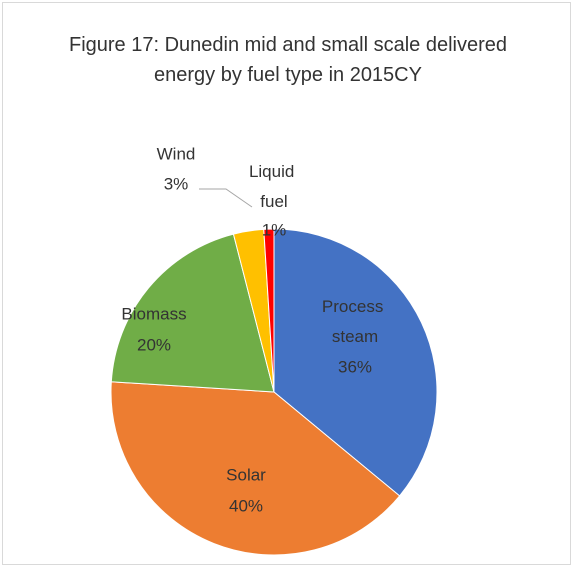 The height and width of the screenshot is (569, 575). Describe the element at coordinates (176, 153) in the screenshot. I see `slice-label: Wind` at that location.